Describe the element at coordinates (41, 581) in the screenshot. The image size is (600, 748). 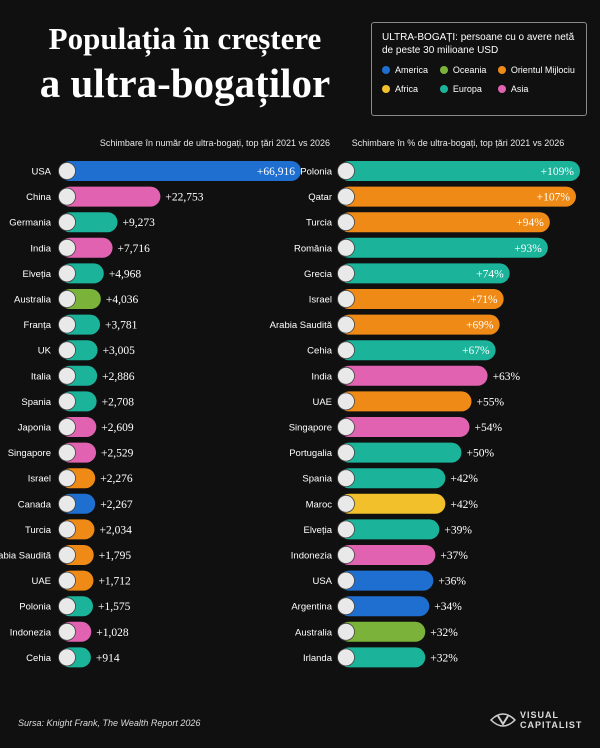
I see `category-label: UAE` at that location.